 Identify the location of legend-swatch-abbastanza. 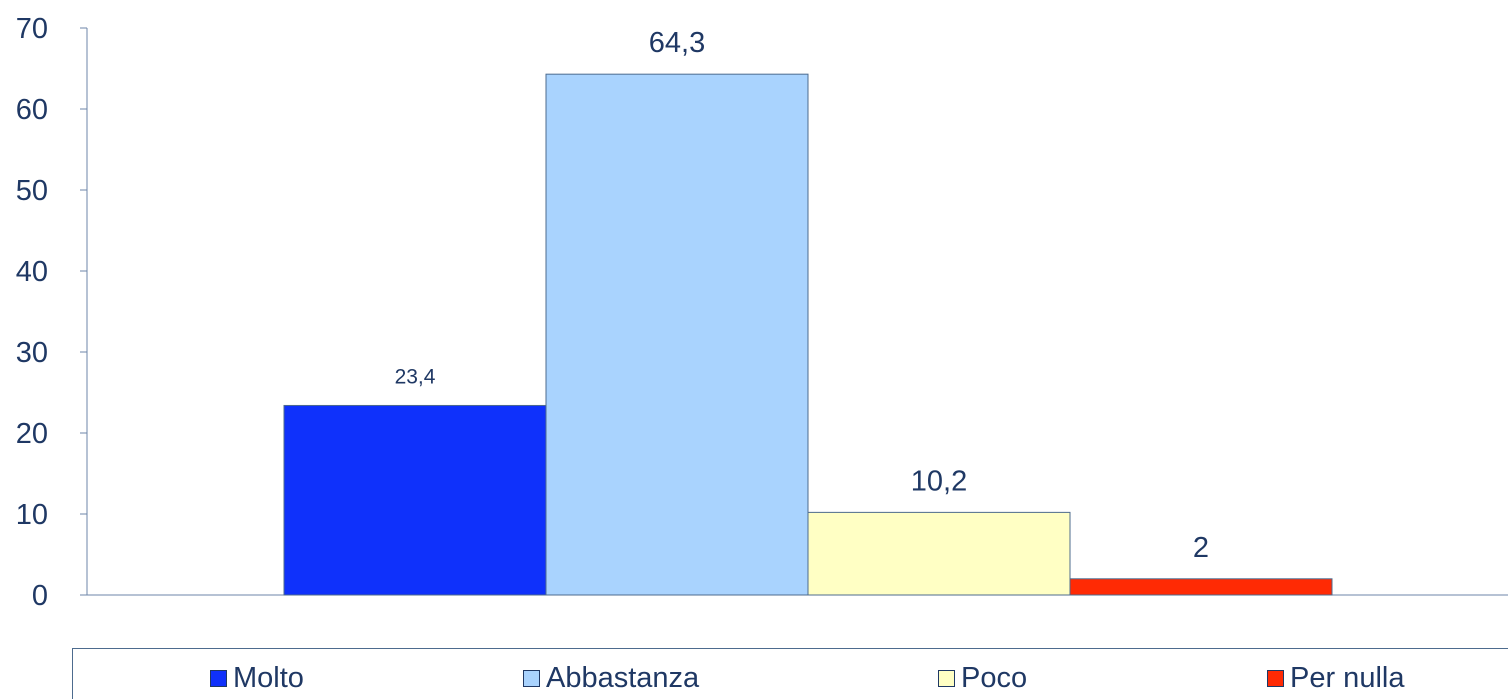
(531, 678).